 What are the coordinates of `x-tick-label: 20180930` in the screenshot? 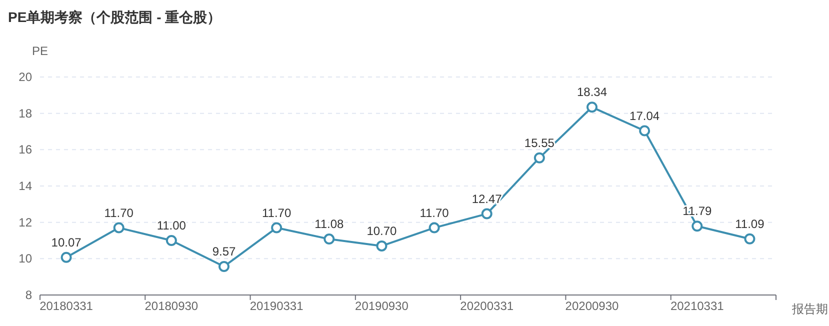 It's located at (171, 306).